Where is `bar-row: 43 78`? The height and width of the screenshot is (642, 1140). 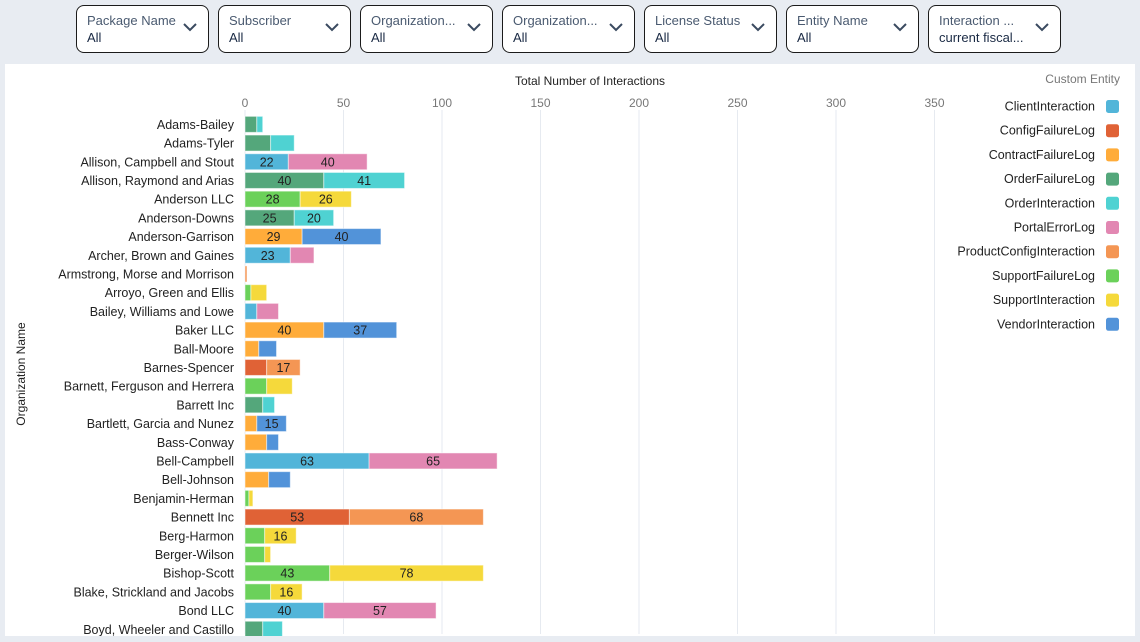 bar-row: 43 78 is located at coordinates (364, 573).